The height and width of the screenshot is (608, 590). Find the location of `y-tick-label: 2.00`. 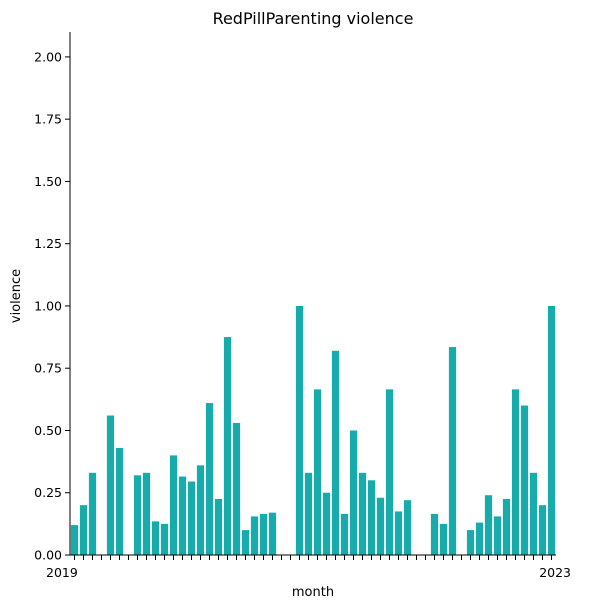

y-tick-label: 2.00 is located at coordinates (48, 56).